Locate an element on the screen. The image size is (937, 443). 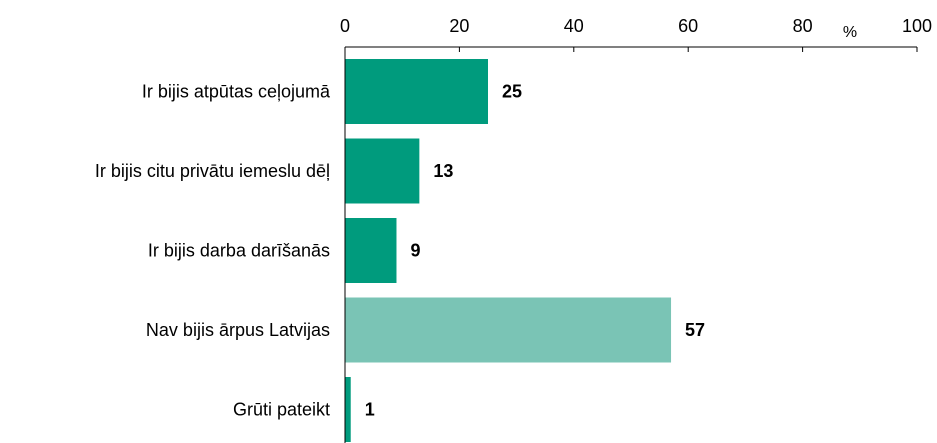
data-label: 57 is located at coordinates (695, 330).